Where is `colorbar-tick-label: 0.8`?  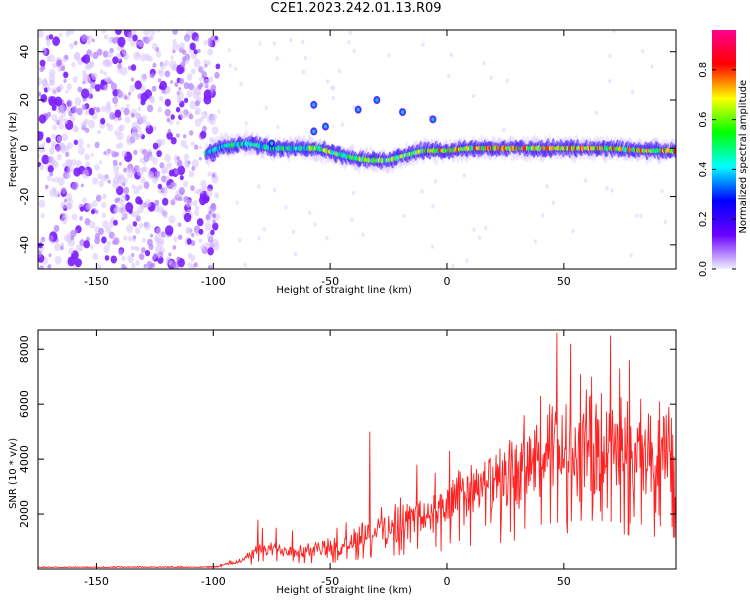
colorbar-tick-label: 0.8 is located at coordinates (703, 70).